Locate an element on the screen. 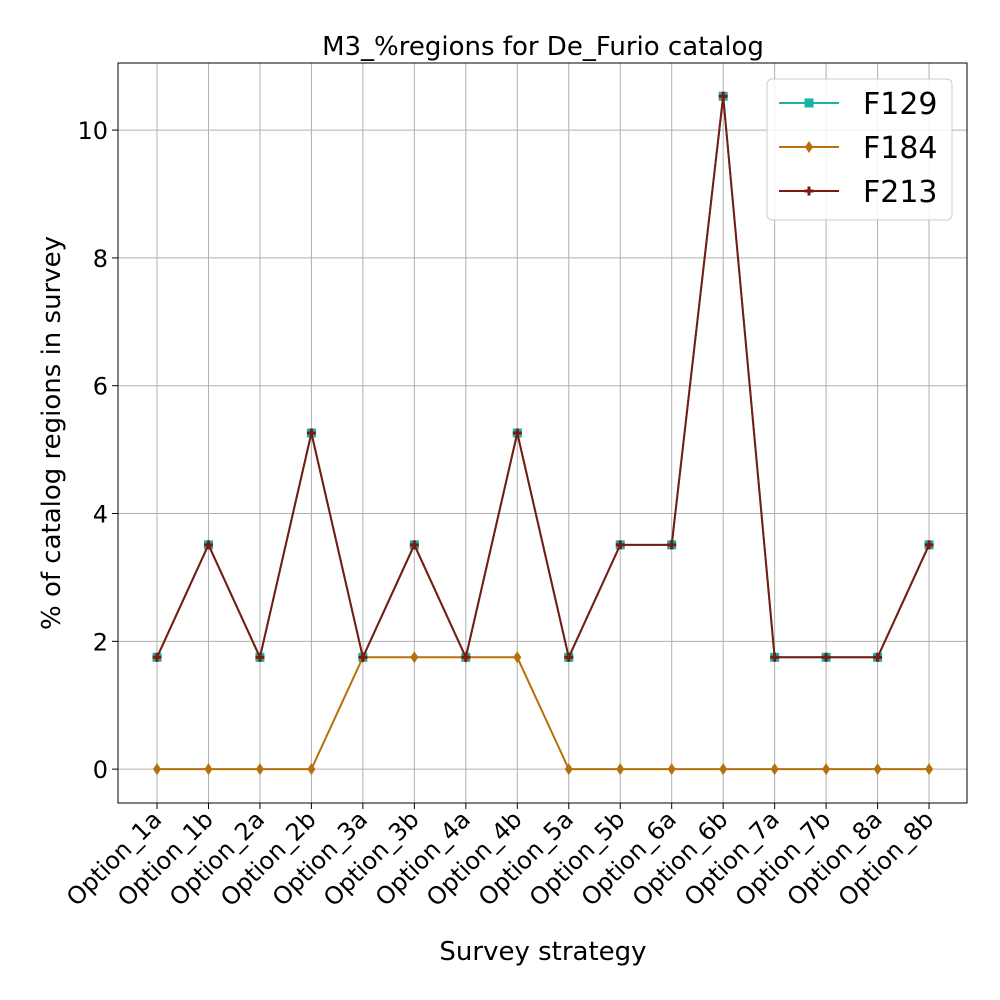  series-F184 is located at coordinates (543, 713).